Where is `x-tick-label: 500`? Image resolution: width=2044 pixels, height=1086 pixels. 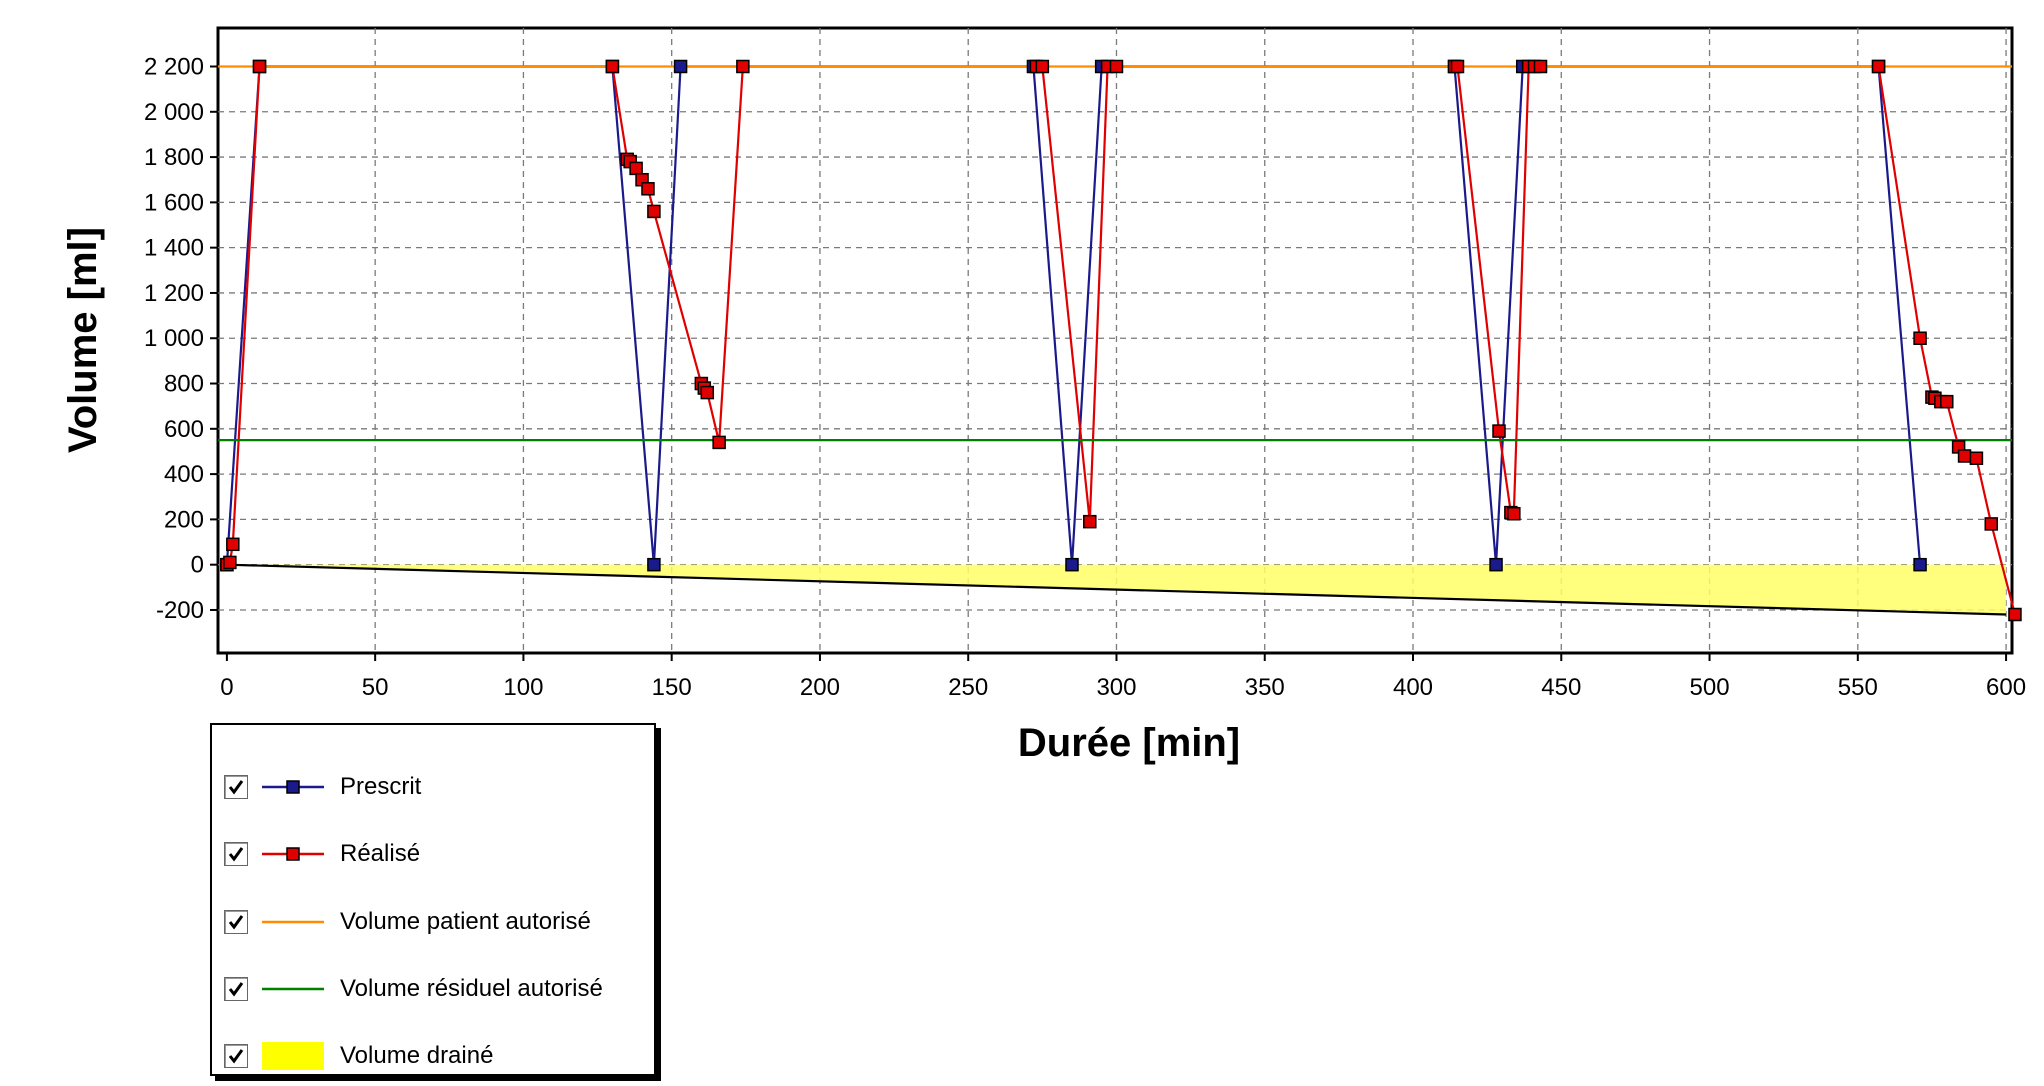
x-tick-label: 500 is located at coordinates (1710, 687).